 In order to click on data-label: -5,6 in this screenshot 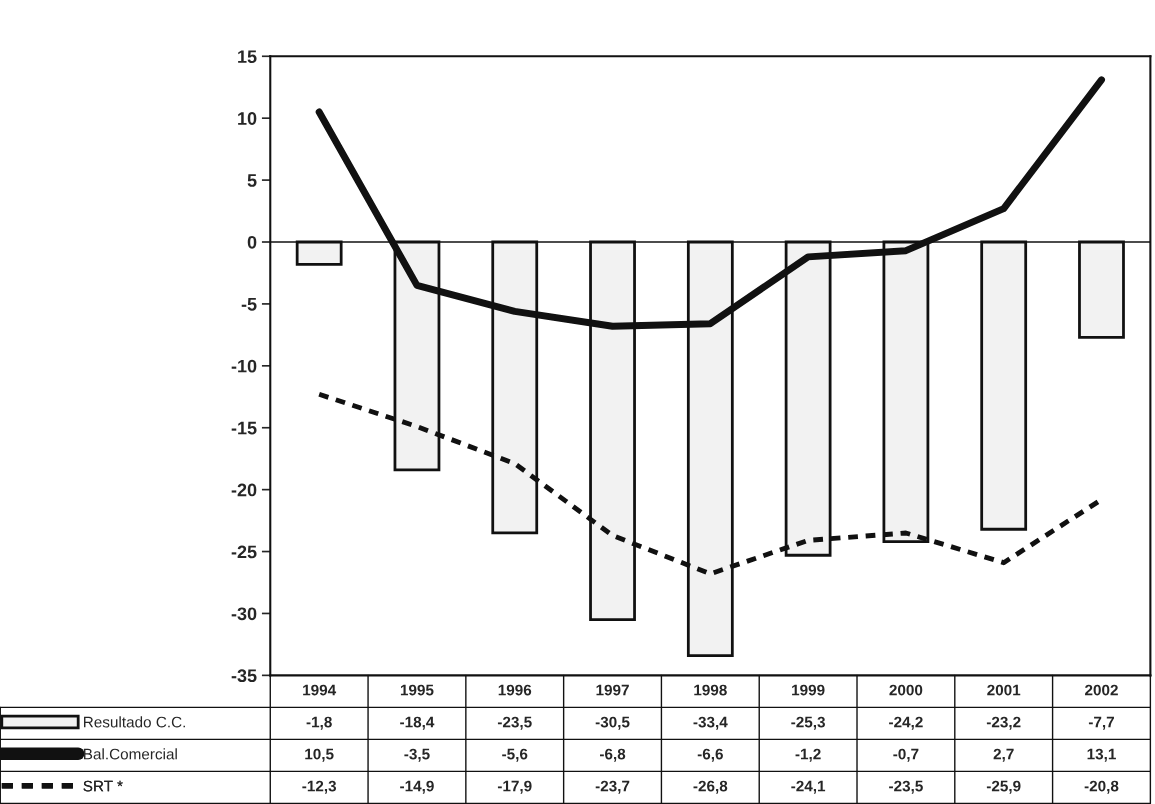, I will do `click(515, 755)`.